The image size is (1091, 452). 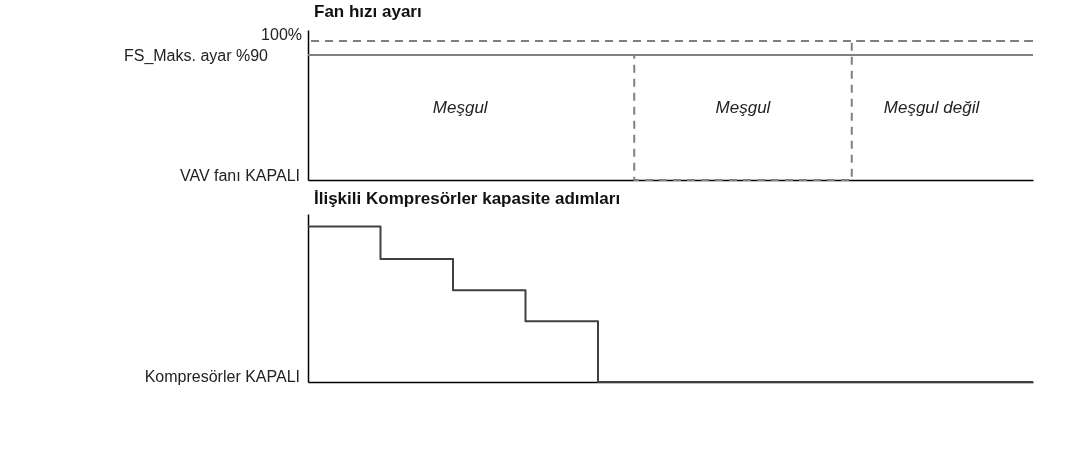 I want to click on chart-title: Fan hızı ayarı, so click(x=368, y=11).